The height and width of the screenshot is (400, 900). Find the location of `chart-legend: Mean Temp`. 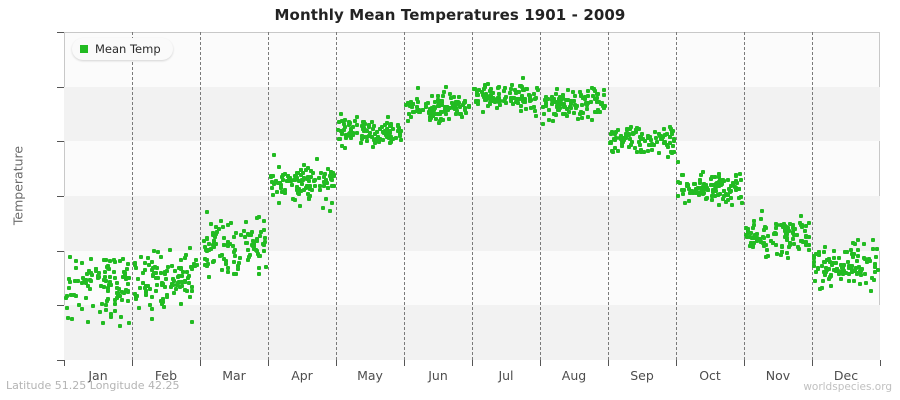

chart-legend: Mean Temp is located at coordinates (122, 49).